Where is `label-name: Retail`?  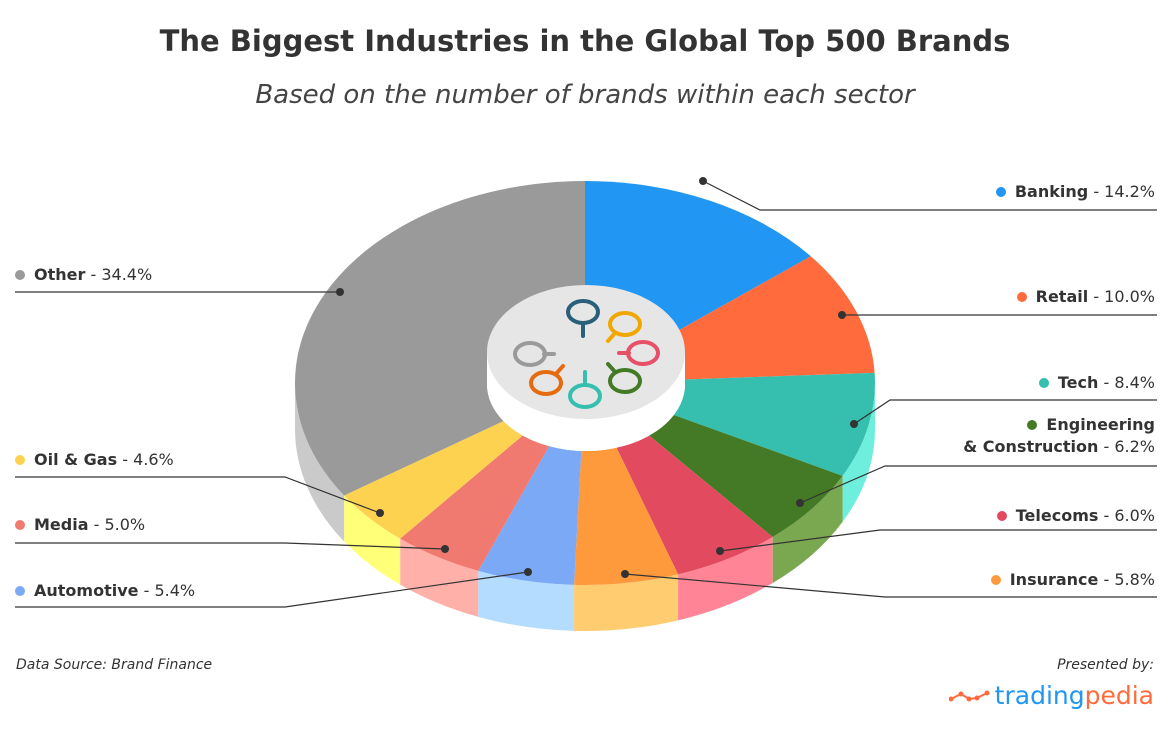 label-name: Retail is located at coordinates (1062, 296).